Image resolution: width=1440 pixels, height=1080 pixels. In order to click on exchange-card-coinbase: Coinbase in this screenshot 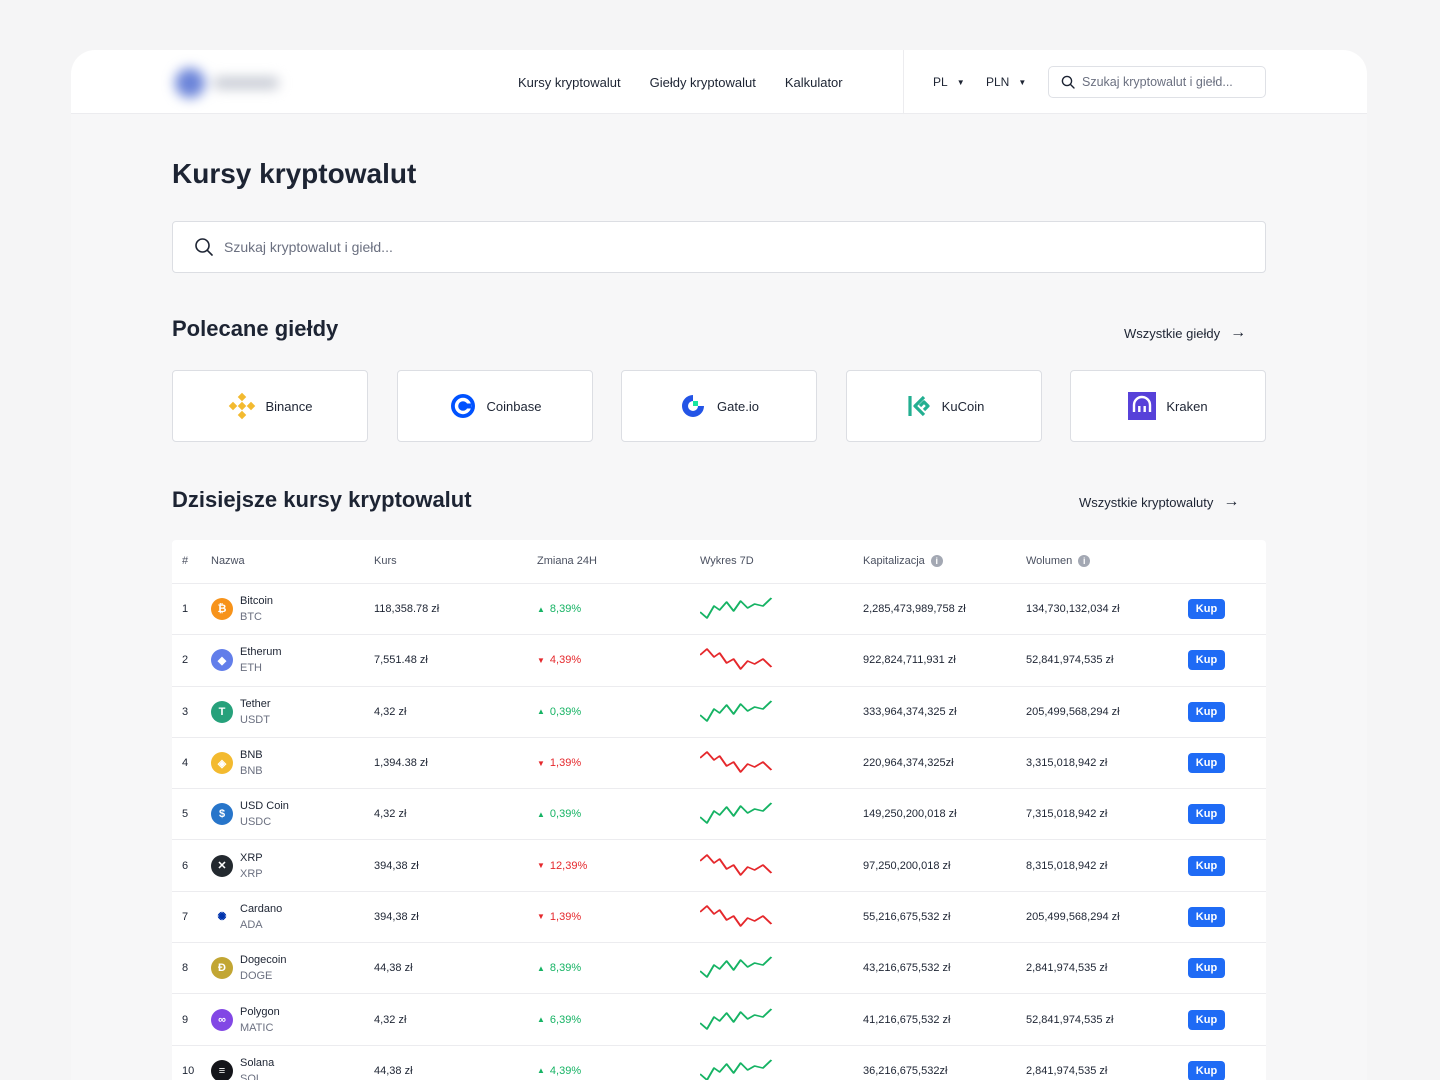, I will do `click(495, 406)`.